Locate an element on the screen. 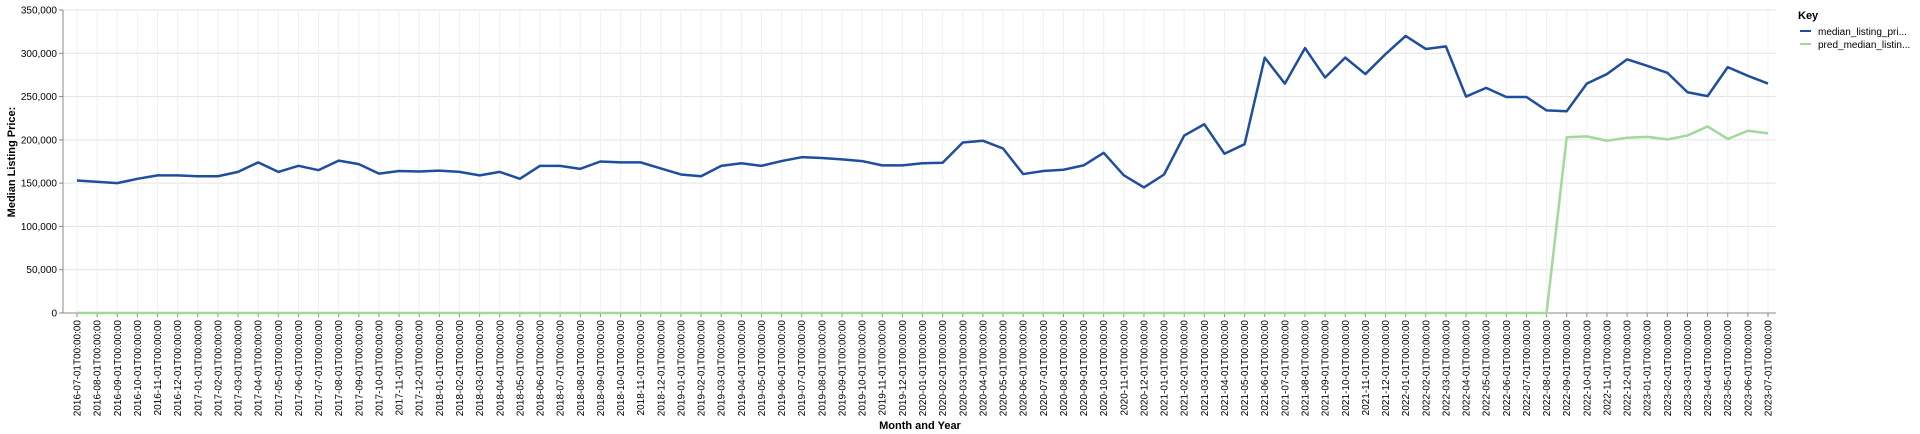 The image size is (1920, 434). x-tick-label: 2019-11-01T00:00:00 is located at coordinates (883, 368).